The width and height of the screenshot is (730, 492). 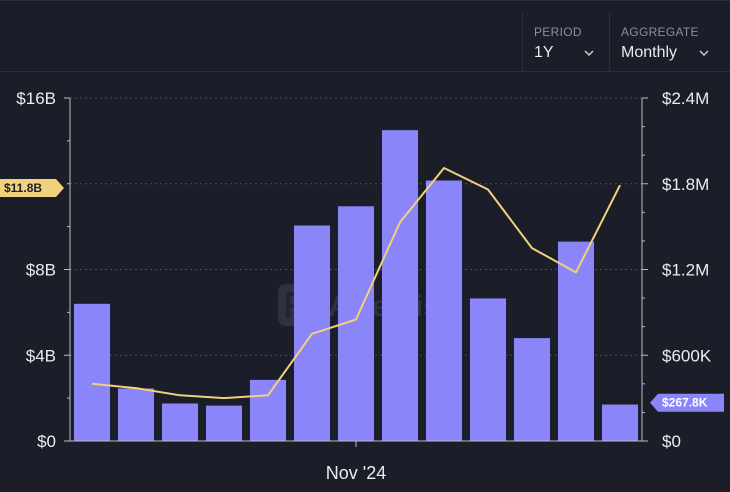 What do you see at coordinates (23, 188) in the screenshot?
I see `left-value-marker-label: $11.8B` at bounding box center [23, 188].